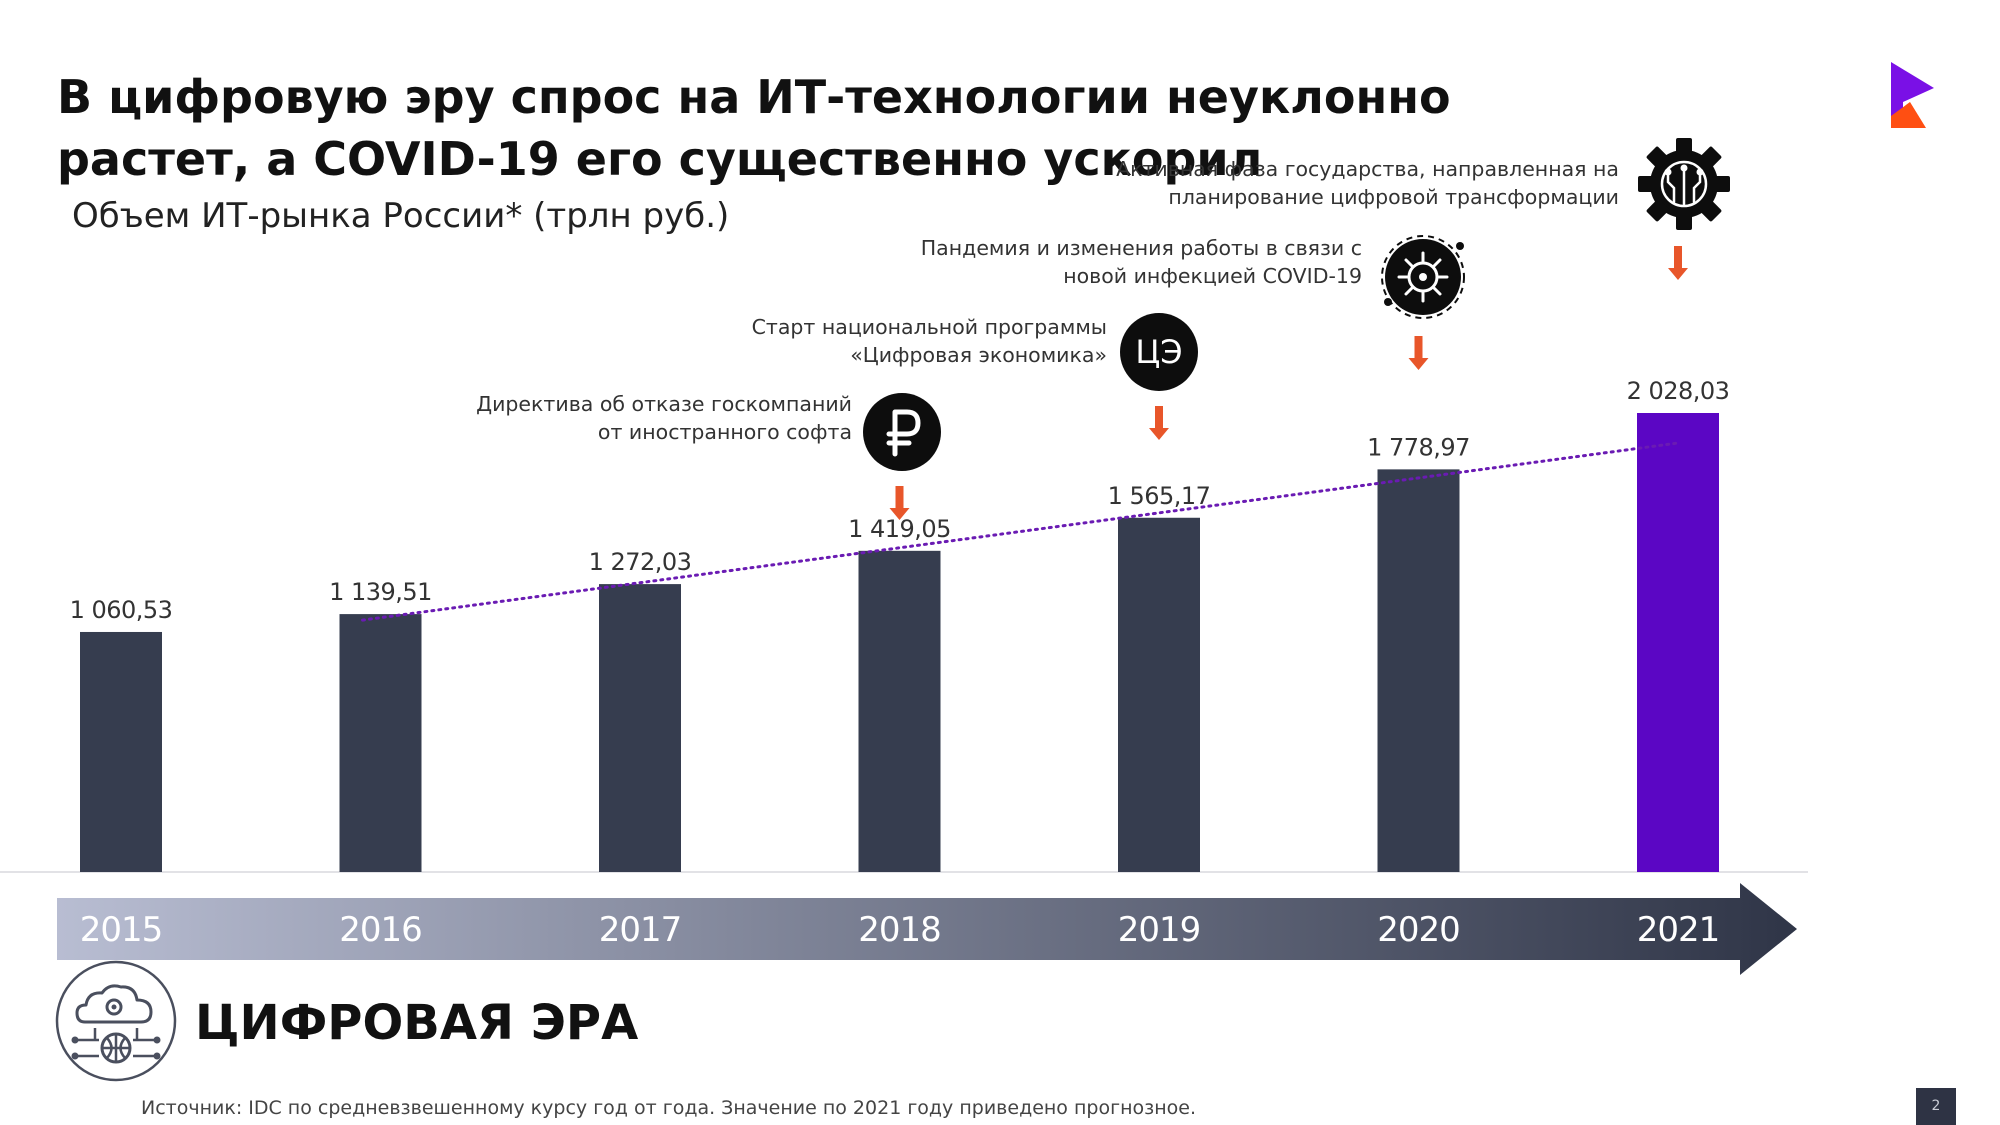  What do you see at coordinates (640, 930) in the screenshot?
I see `x-tick-2017: 2017` at bounding box center [640, 930].